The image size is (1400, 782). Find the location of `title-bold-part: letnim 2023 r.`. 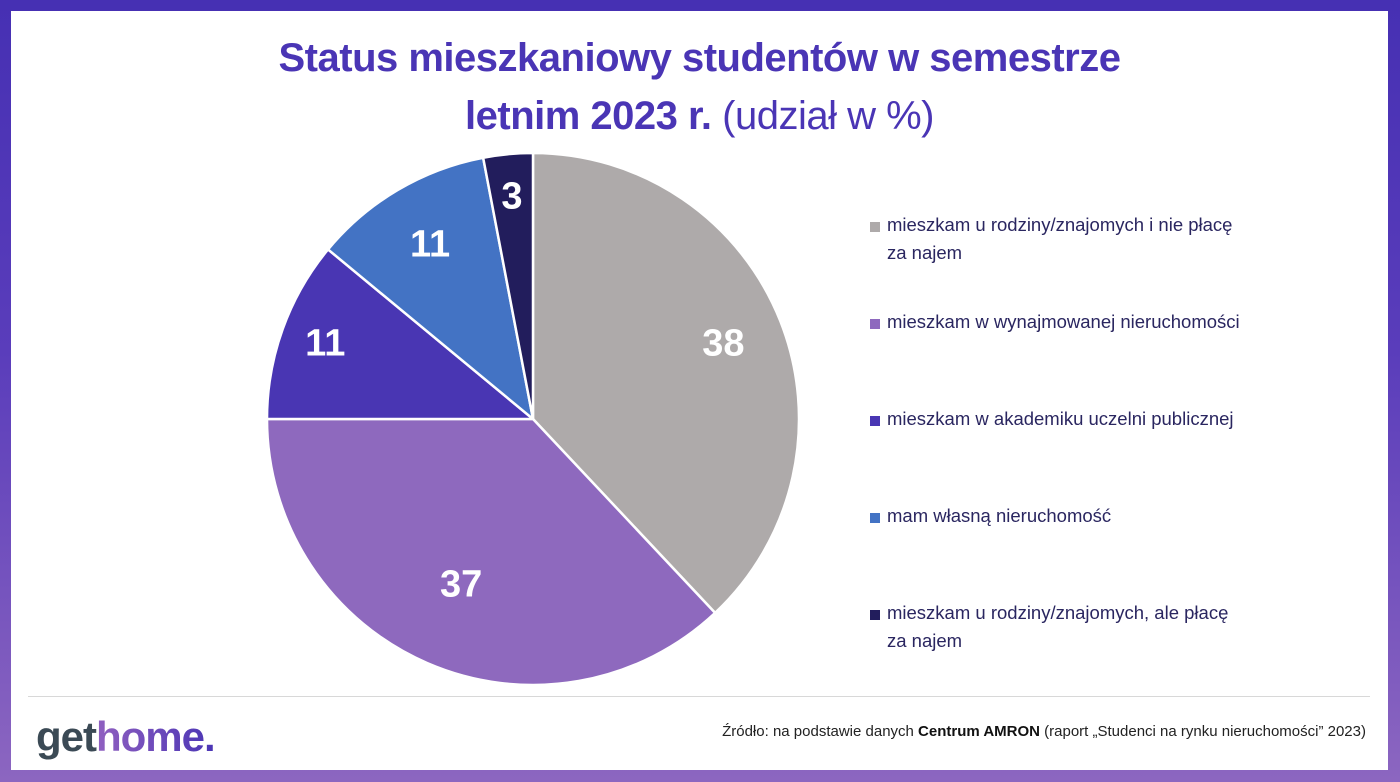

title-bold-part: letnim 2023 r. is located at coordinates (588, 116).